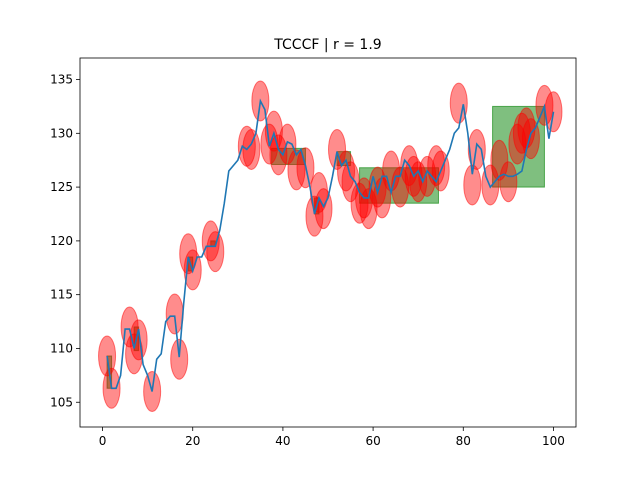 This screenshot has width=640, height=480. I want to click on y-axis: 105 110 115 120 125 130 135, so click(65, 241).